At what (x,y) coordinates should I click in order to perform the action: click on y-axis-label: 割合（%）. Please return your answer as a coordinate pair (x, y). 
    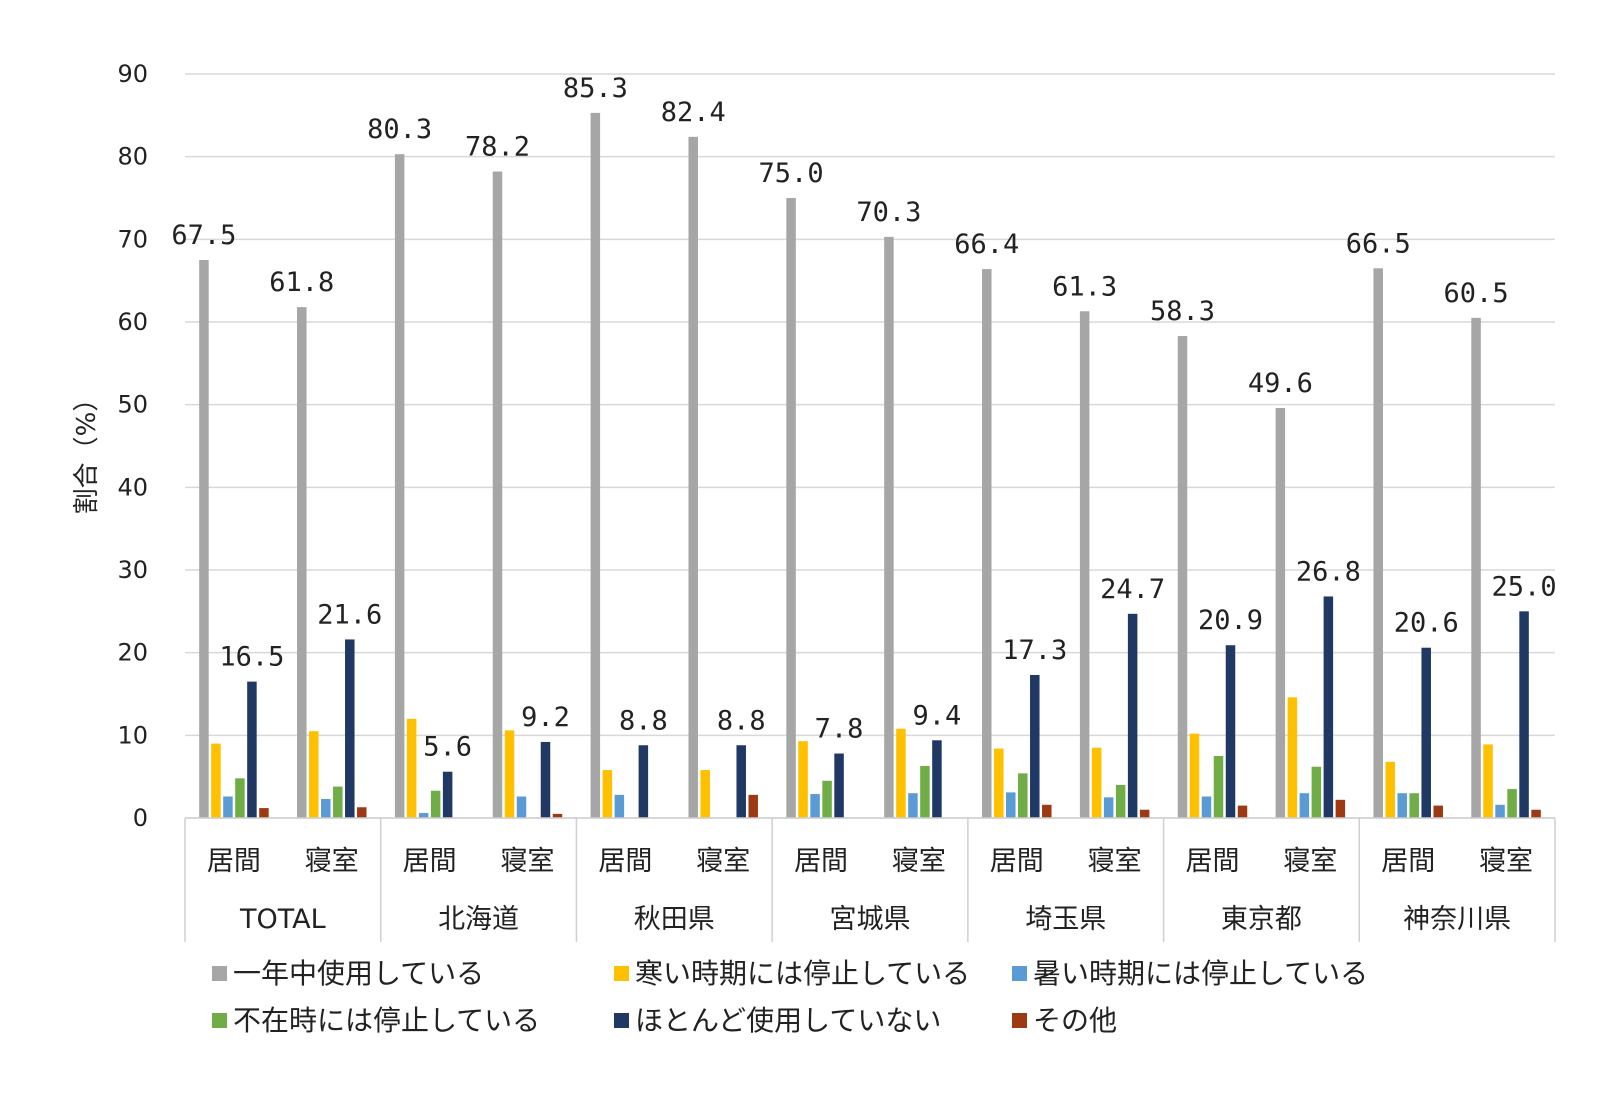
    Looking at the image, I should click on (87, 450).